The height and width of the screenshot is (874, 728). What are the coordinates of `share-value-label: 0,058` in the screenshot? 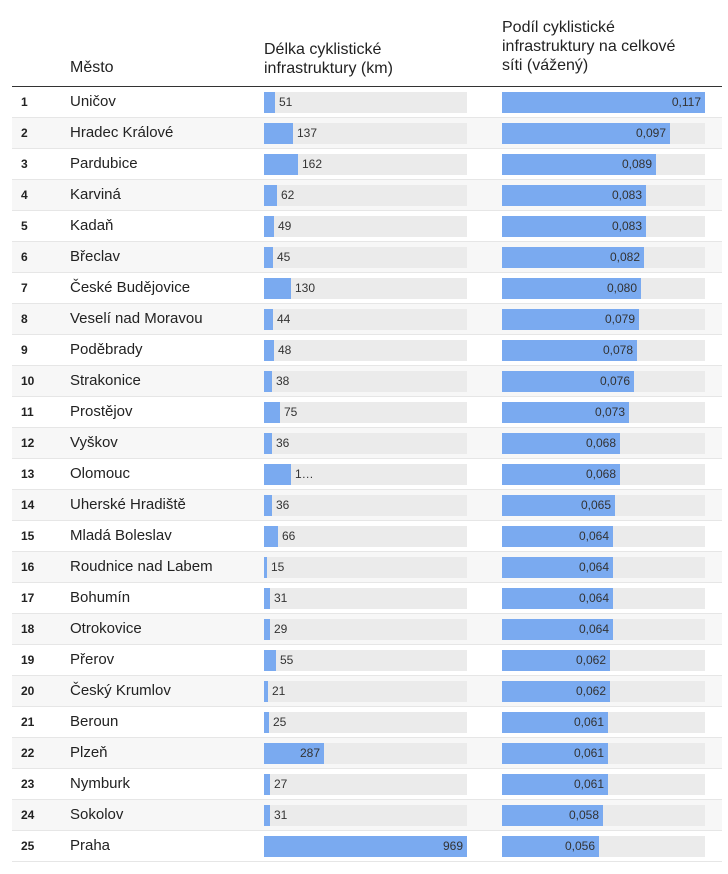 It's located at (583, 815).